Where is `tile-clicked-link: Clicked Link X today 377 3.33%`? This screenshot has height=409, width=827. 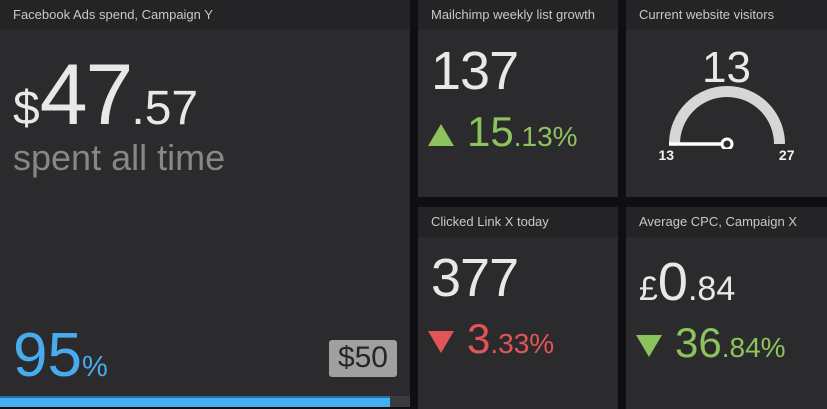
tile-clicked-link: Clicked Link X today 377 3.33% is located at coordinates (518, 308).